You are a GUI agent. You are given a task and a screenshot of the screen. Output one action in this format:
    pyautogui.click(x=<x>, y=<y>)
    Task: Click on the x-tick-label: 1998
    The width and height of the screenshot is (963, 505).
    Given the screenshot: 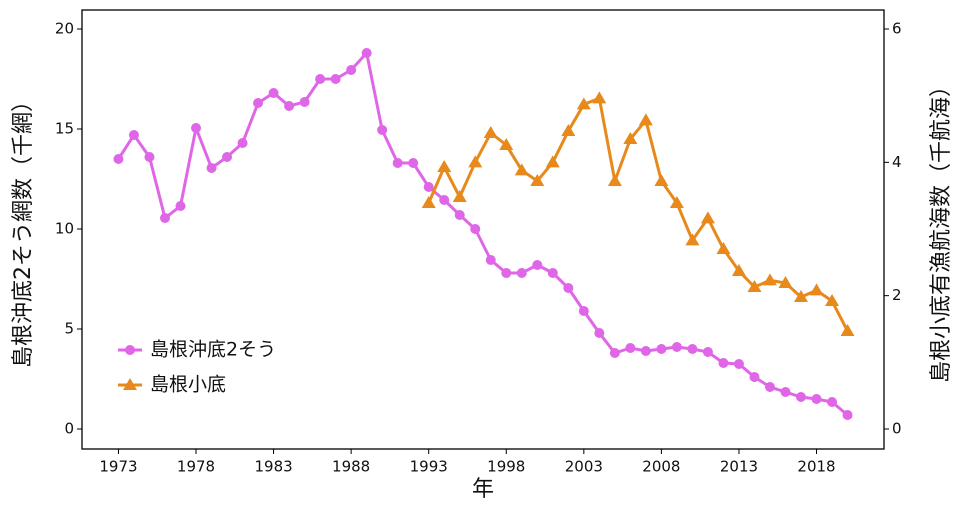 What is the action you would take?
    pyautogui.click(x=506, y=467)
    